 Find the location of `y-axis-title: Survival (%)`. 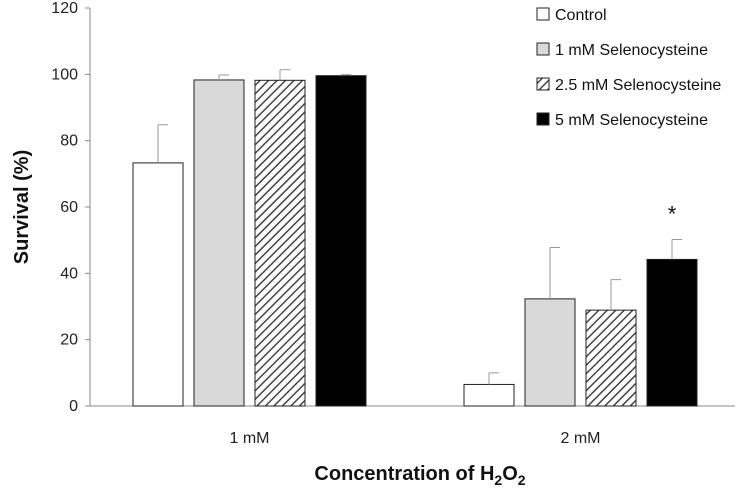

y-axis-title: Survival (%) is located at coordinates (22, 207).